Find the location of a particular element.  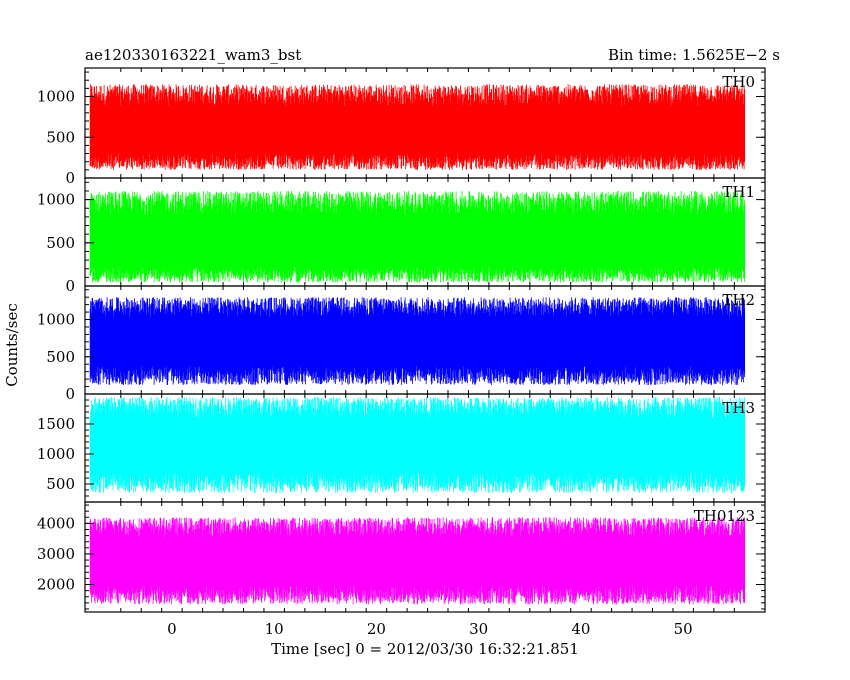

x-tick-label: 30 is located at coordinates (478, 629).